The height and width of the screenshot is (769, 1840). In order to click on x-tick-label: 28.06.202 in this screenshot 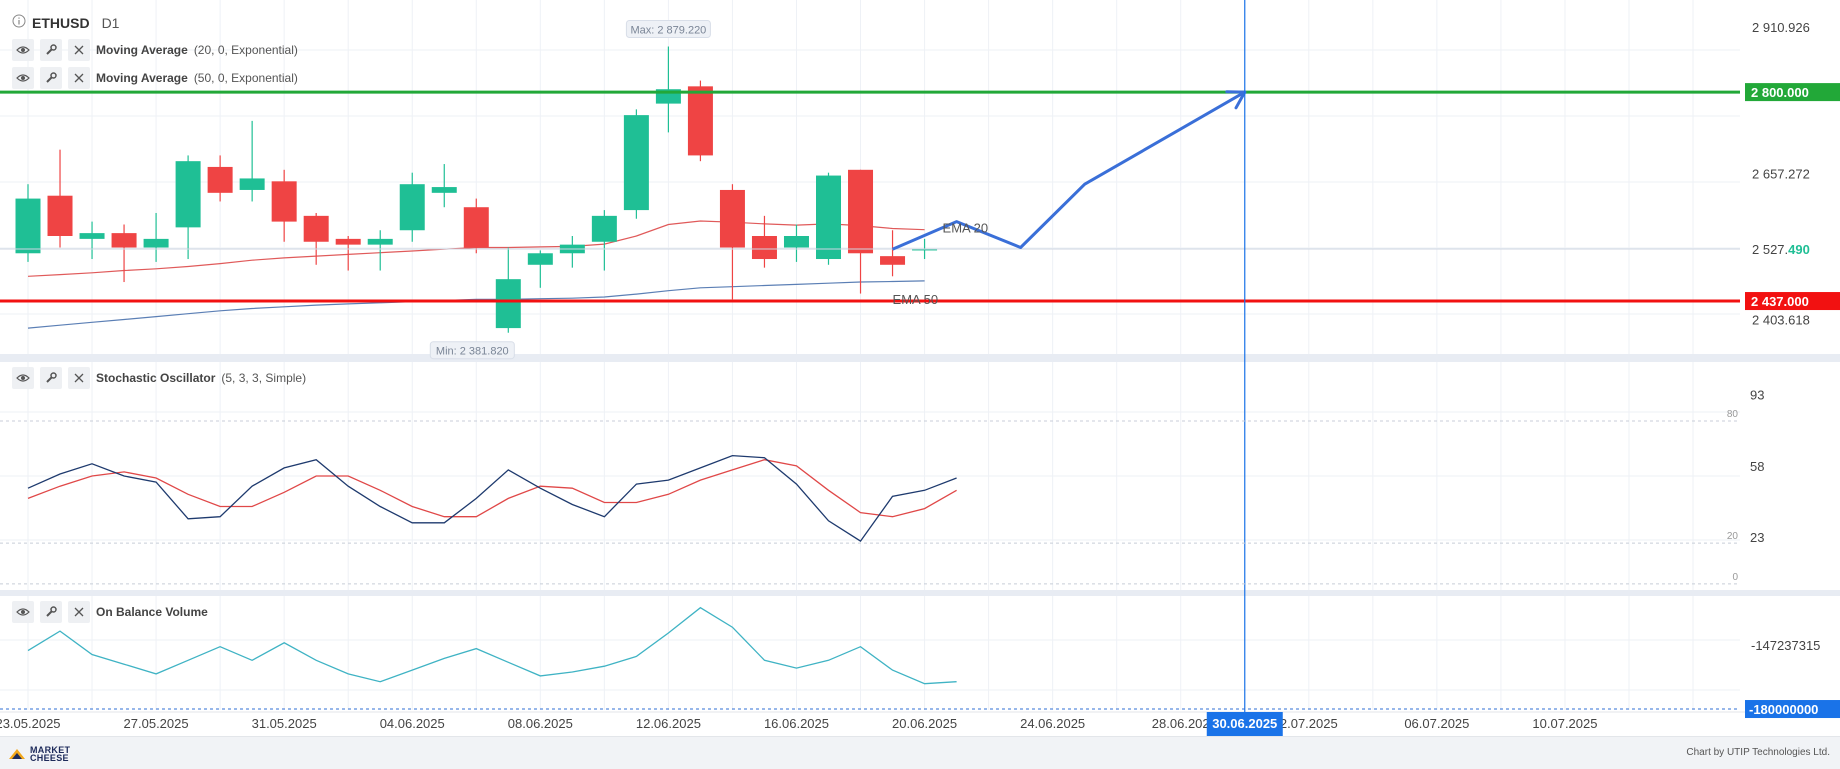, I will do `click(1181, 723)`.